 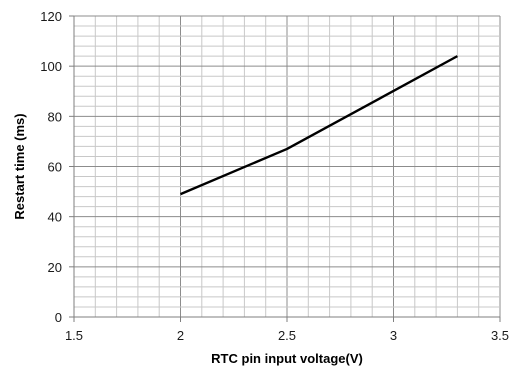 What do you see at coordinates (393, 335) in the screenshot?
I see `x-tick-label: 3` at bounding box center [393, 335].